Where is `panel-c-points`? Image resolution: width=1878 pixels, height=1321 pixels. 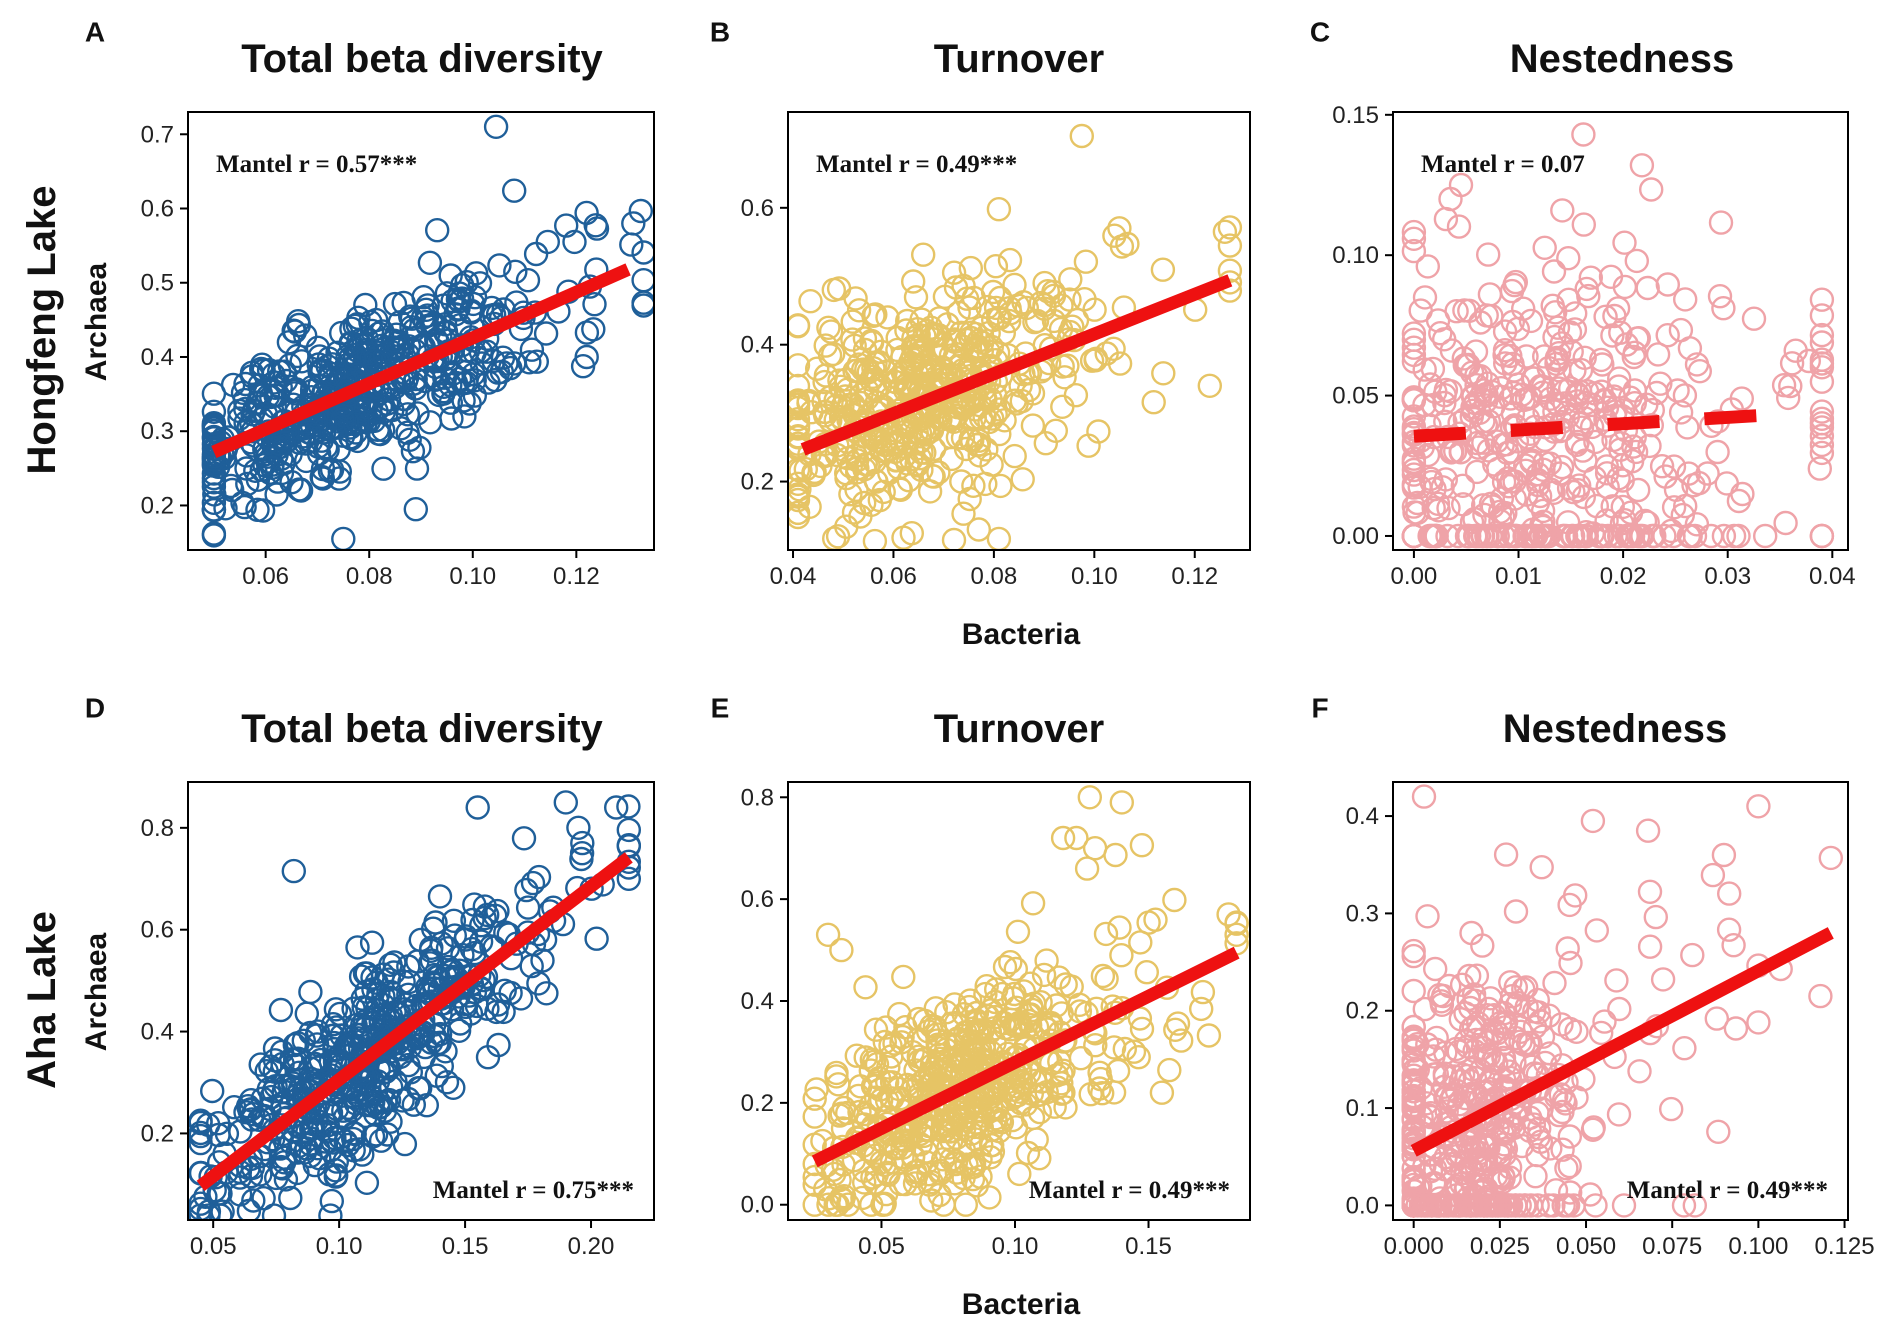
panel-c-points is located at coordinates (1618, 335).